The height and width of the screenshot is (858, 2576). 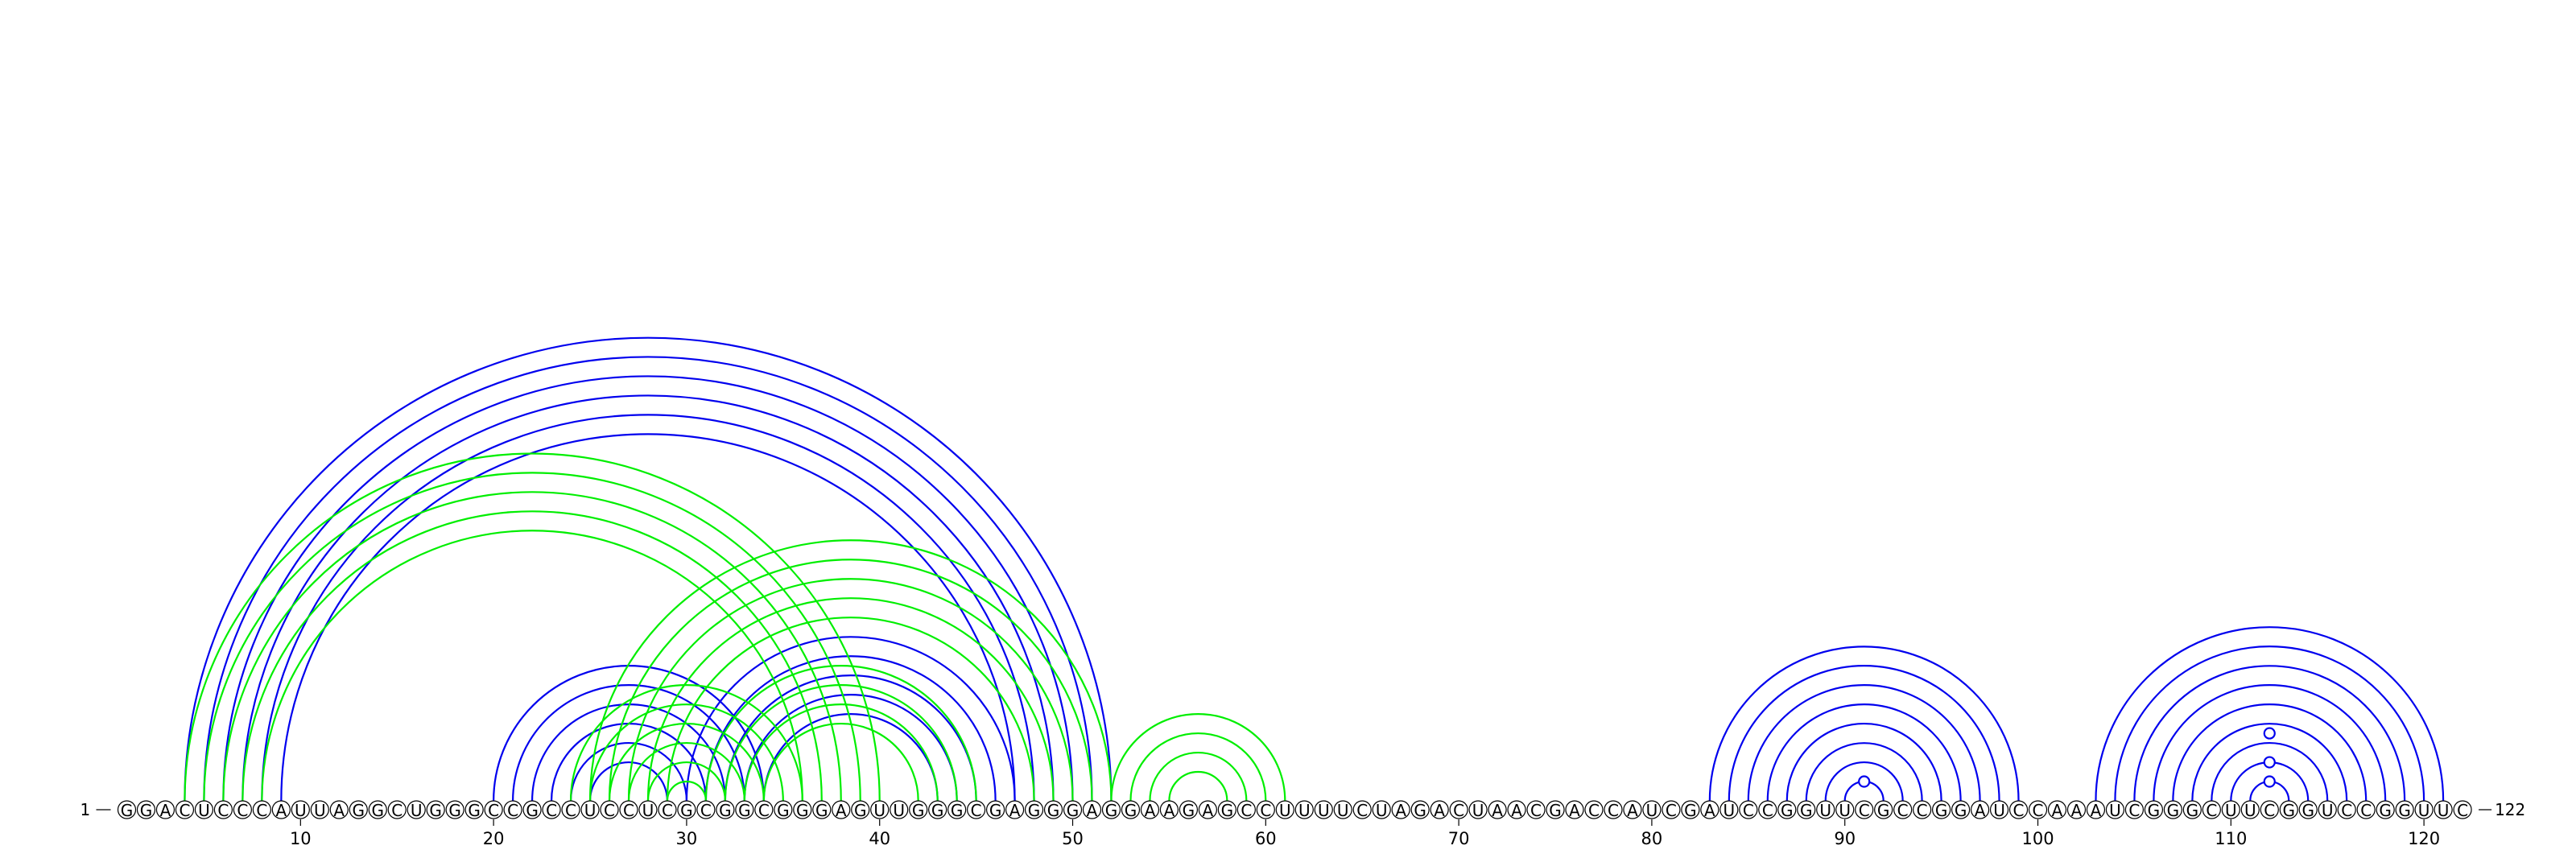 I want to click on nucleotide-117: C, so click(x=2366, y=810).